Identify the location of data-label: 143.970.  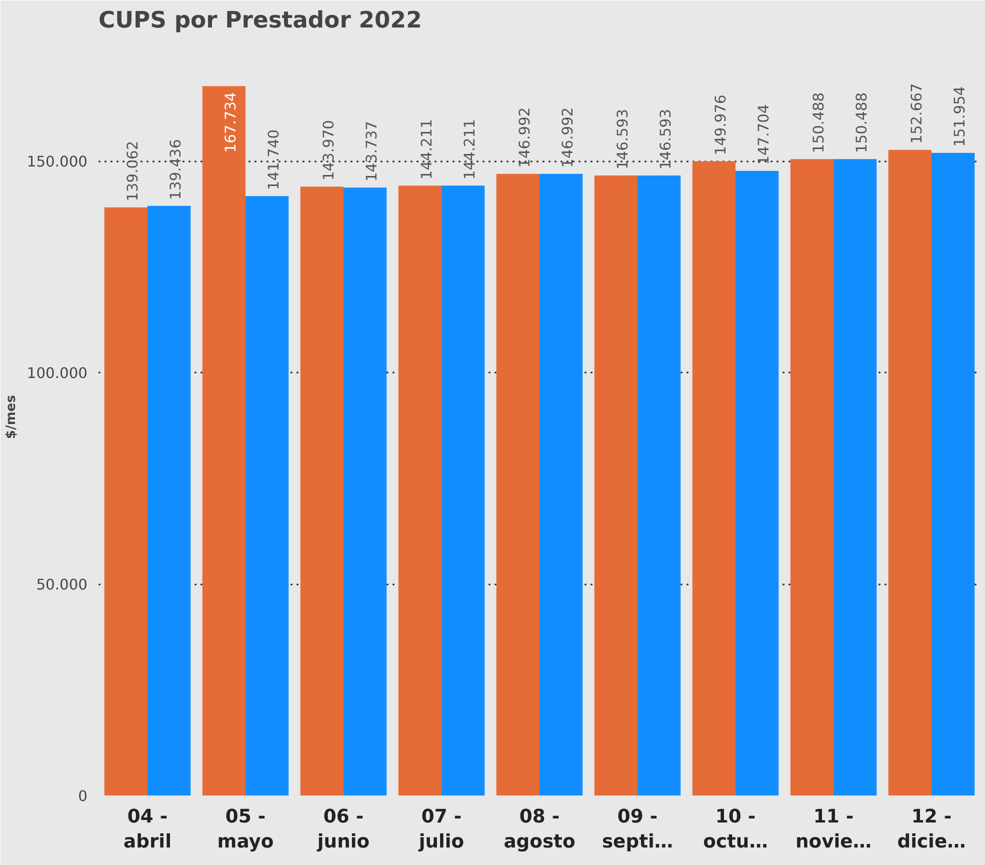
(329, 150).